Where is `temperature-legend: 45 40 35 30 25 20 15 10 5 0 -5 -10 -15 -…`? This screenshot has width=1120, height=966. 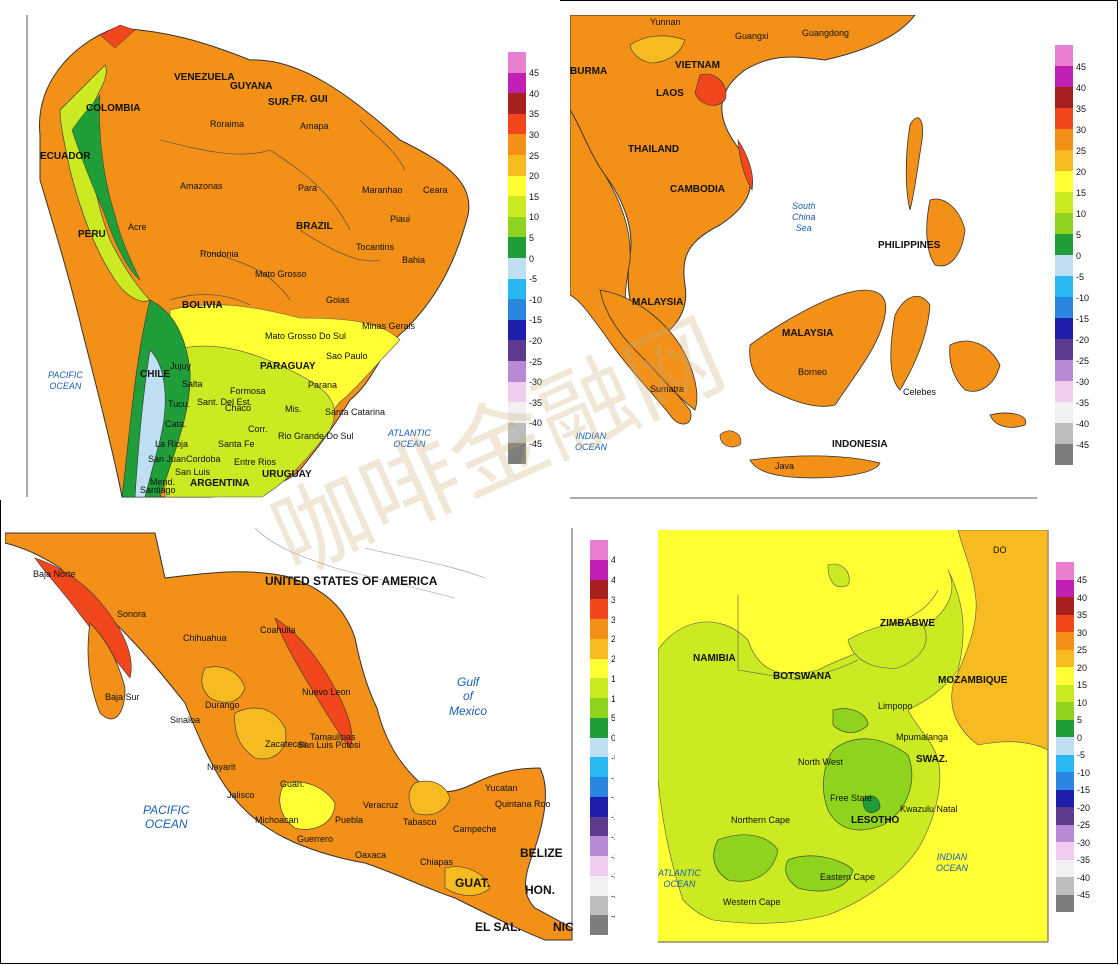 temperature-legend: 45 40 35 30 25 20 15 10 5 0 -5 -10 -15 -… is located at coordinates (602, 737).